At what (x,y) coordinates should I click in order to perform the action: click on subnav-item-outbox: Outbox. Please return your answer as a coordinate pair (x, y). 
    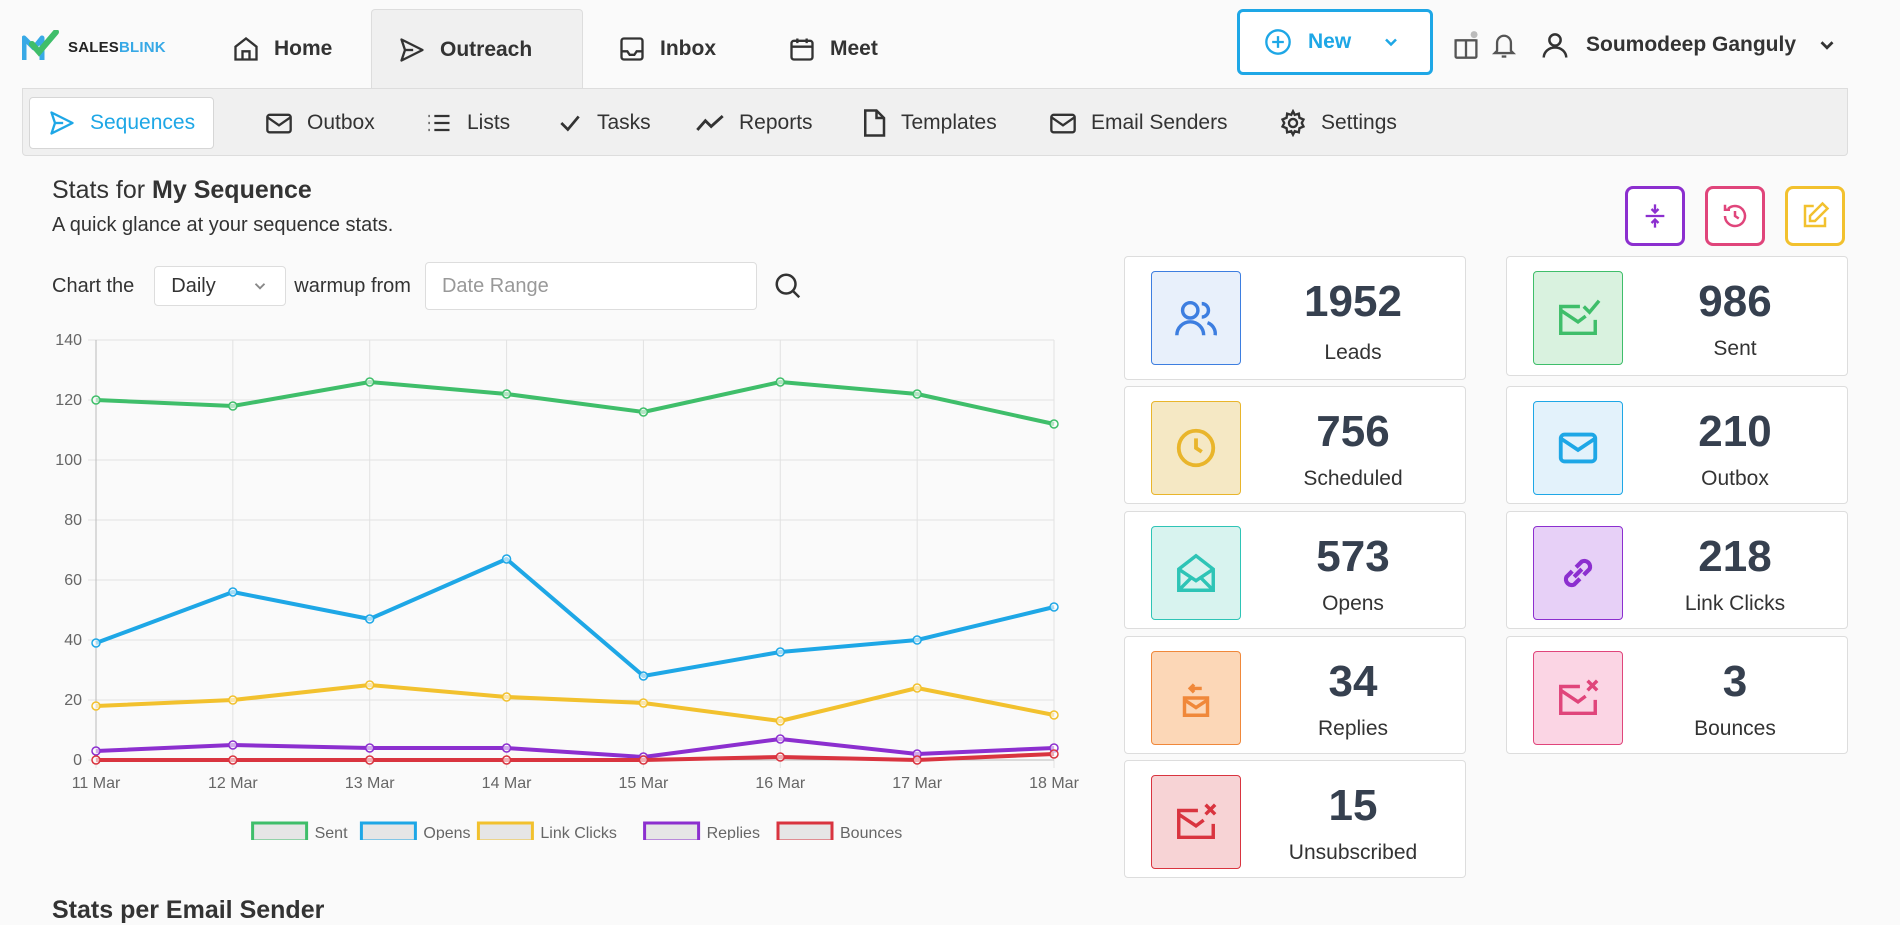
    Looking at the image, I should click on (320, 123).